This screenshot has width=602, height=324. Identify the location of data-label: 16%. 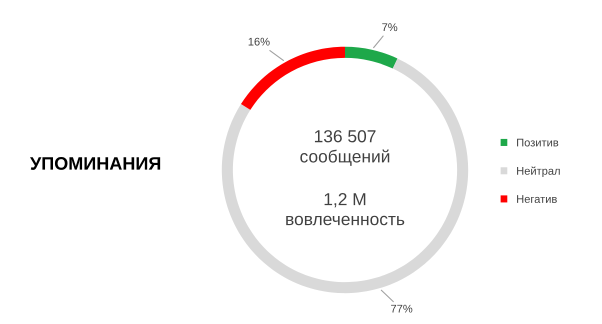
(259, 42).